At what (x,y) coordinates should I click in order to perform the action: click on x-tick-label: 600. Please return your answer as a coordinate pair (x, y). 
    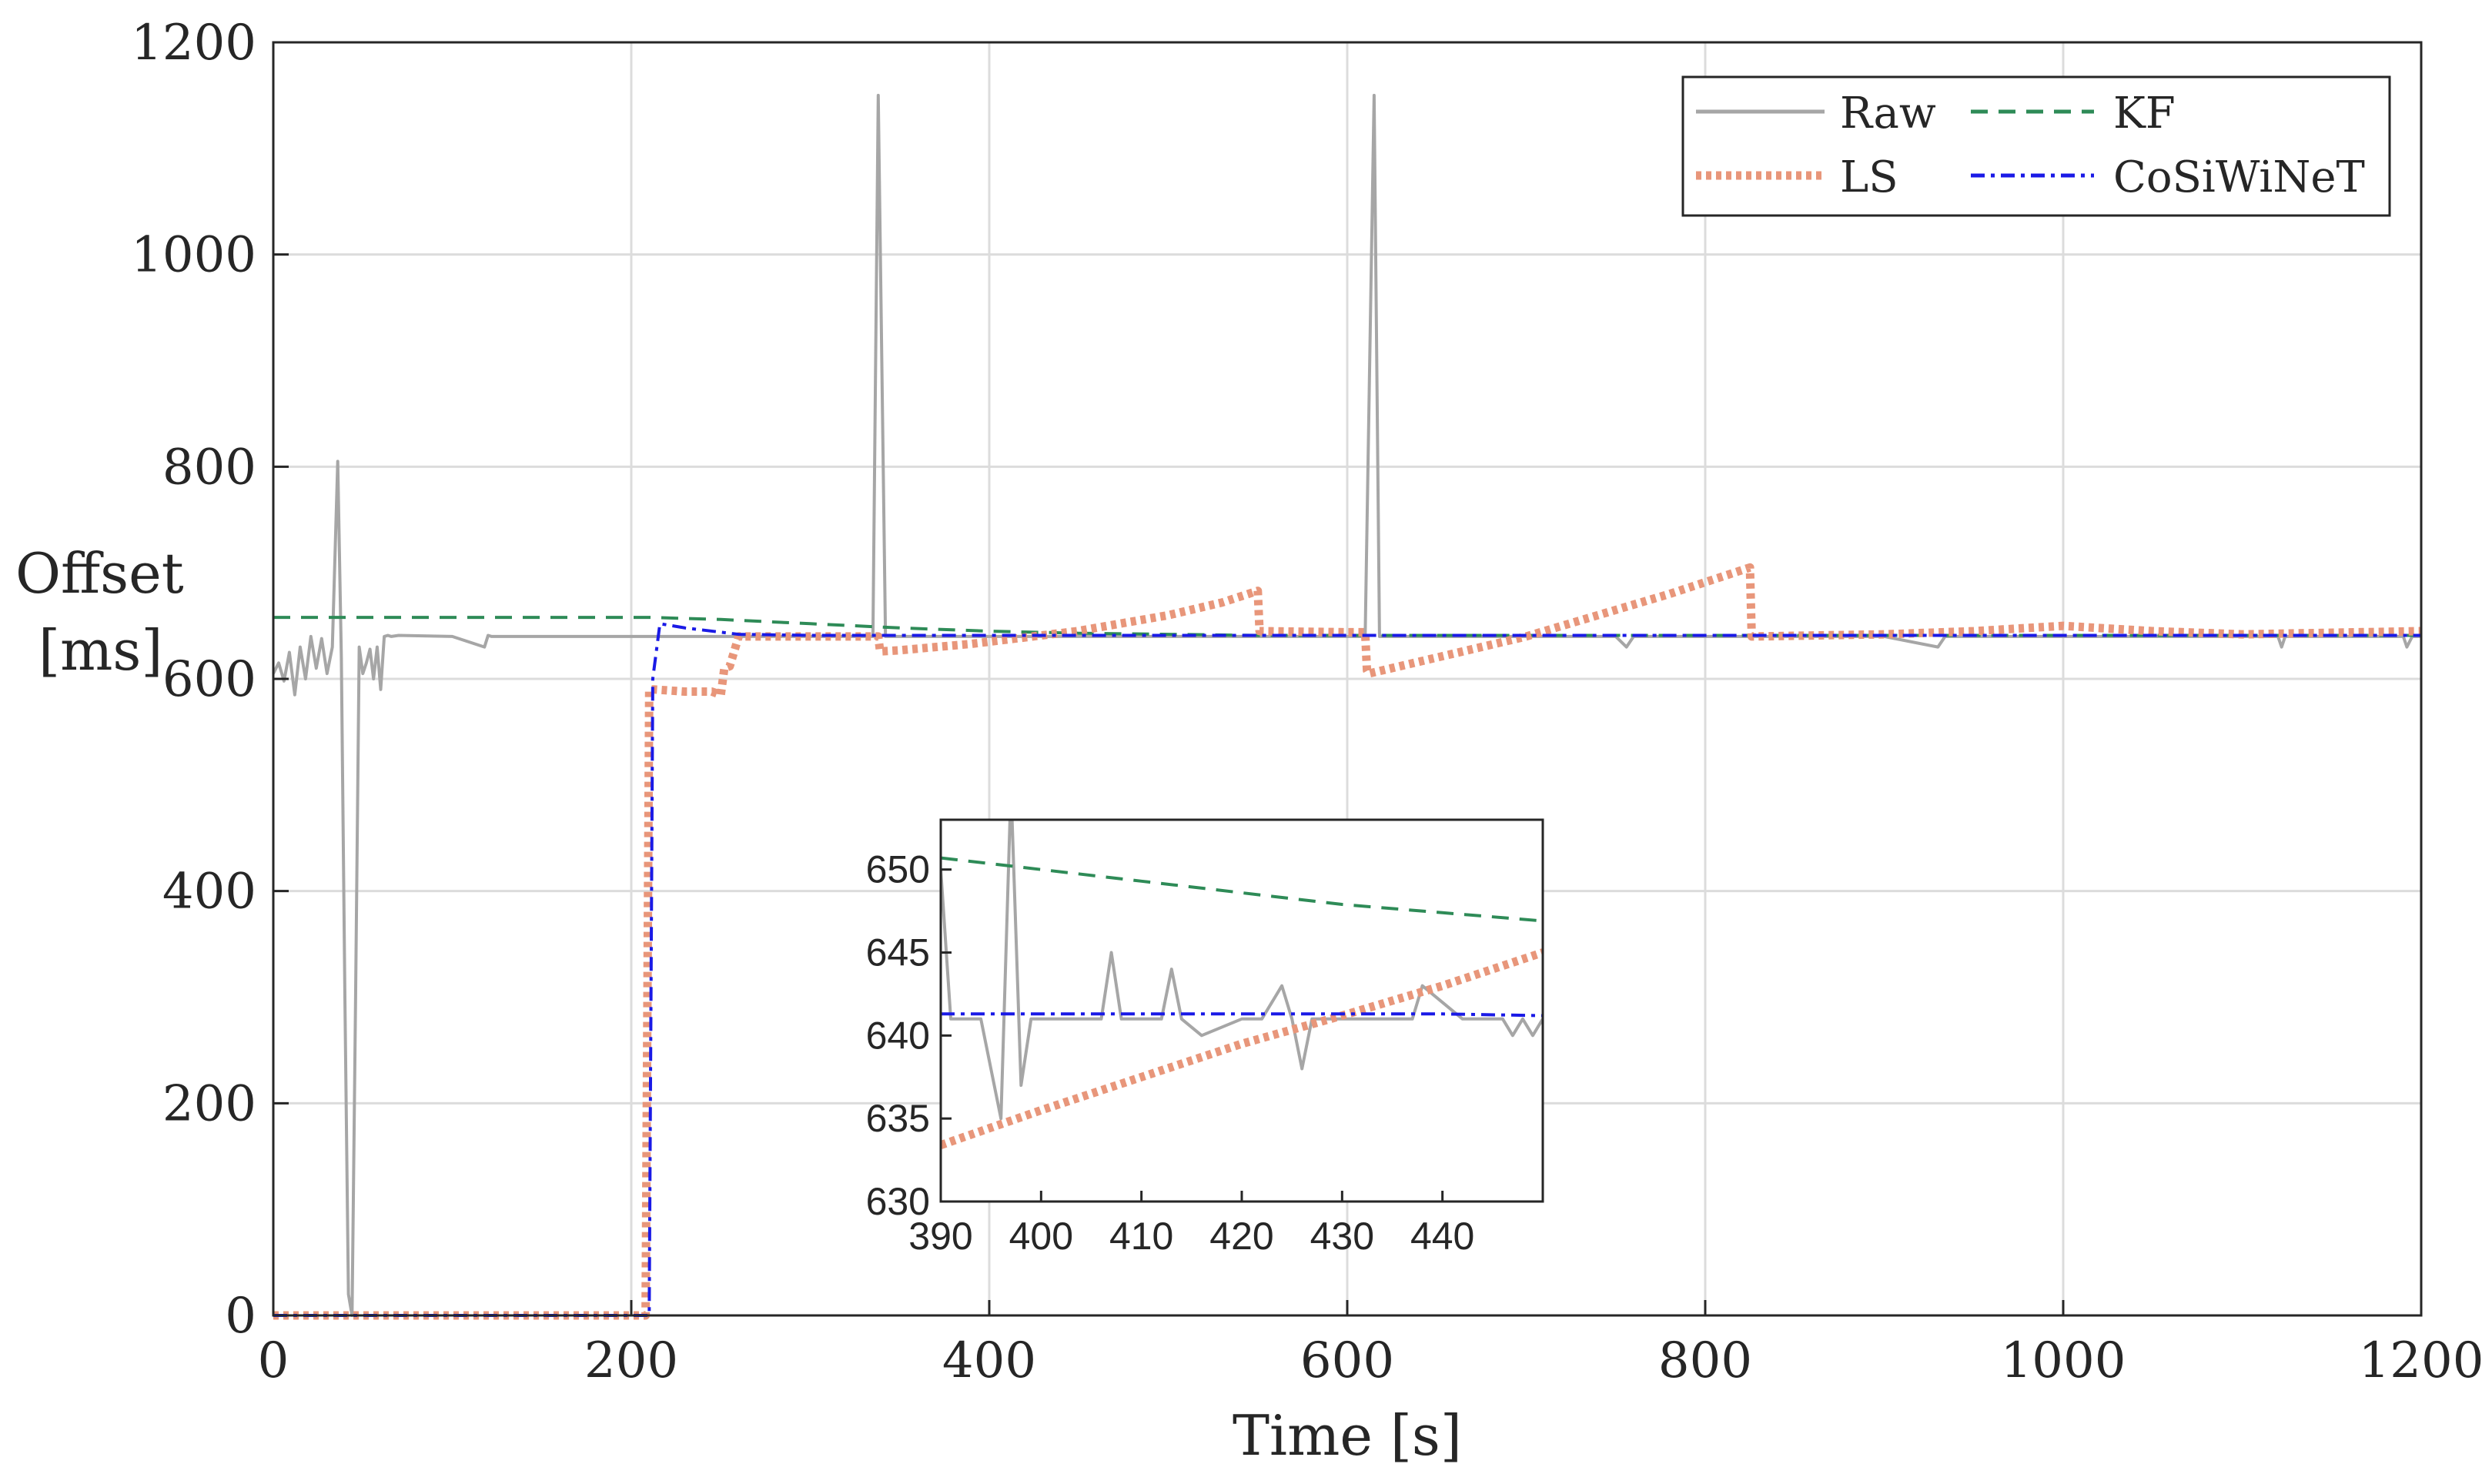
    Looking at the image, I should click on (1347, 1360).